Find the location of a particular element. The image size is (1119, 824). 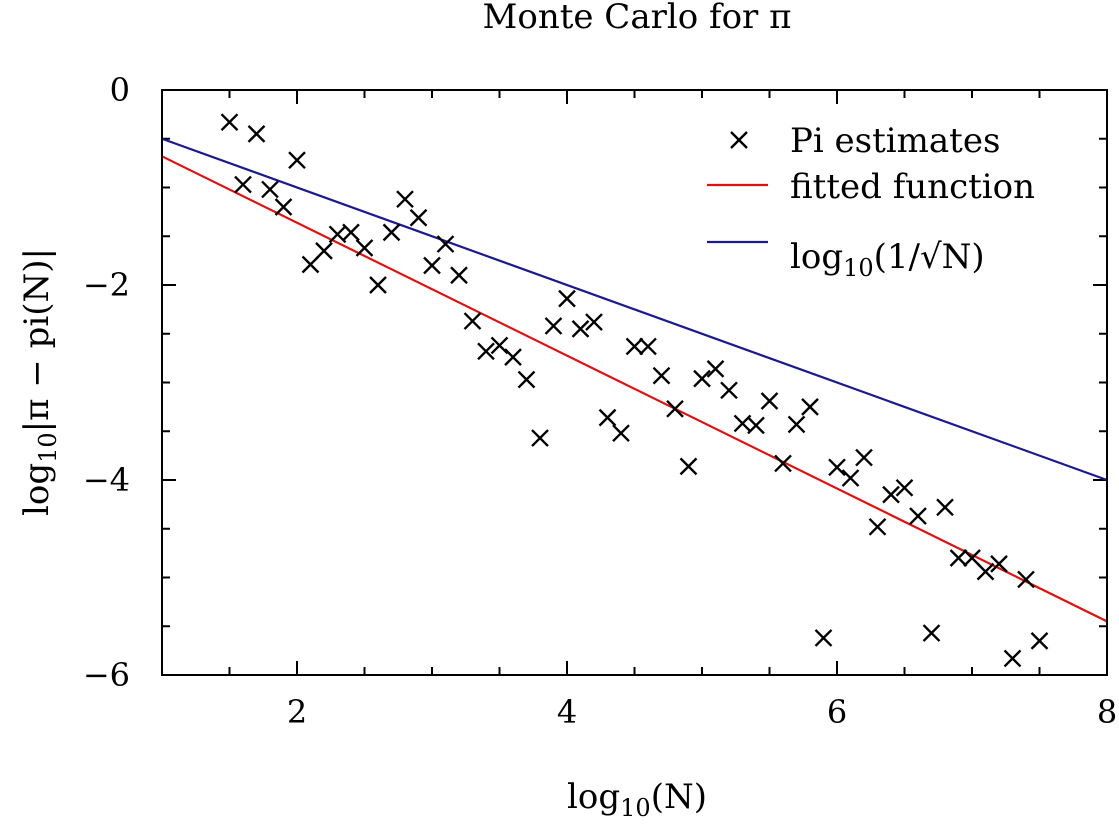

y-axis-label-base: log is located at coordinates (37, 489).